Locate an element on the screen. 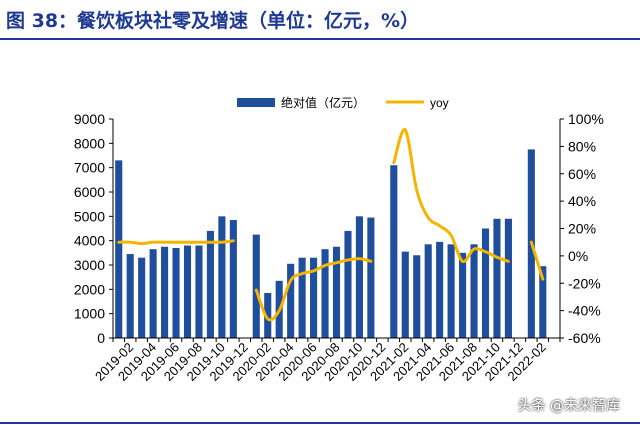 Image resolution: width=640 pixels, height=425 pixels. legend-bar-swatch is located at coordinates (256, 102).